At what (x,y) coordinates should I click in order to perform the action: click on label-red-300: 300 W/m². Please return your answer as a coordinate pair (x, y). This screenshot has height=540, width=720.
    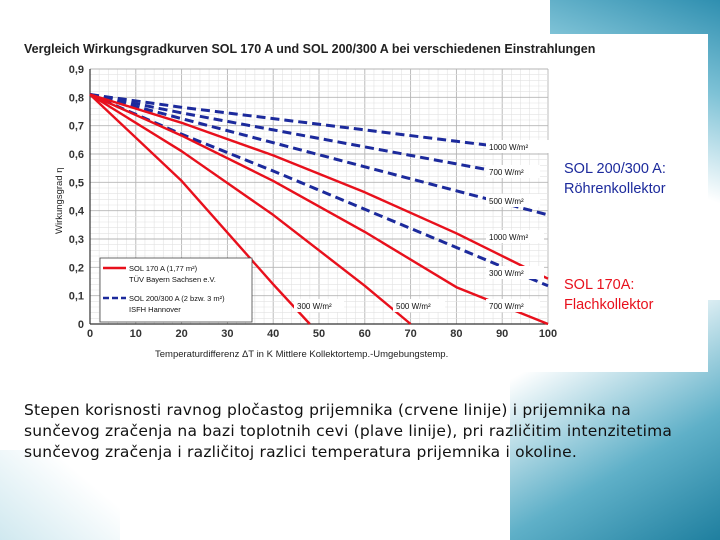
    Looking at the image, I should click on (314, 306).